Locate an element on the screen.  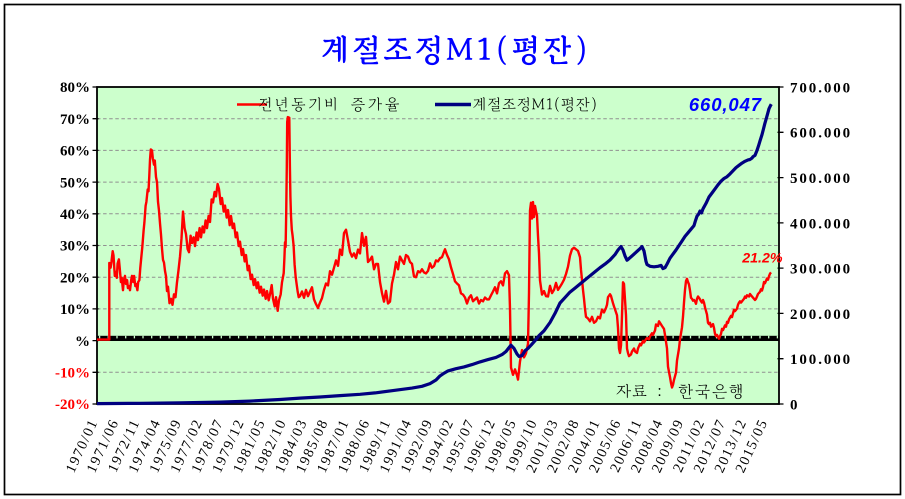
svg-text: 400.000 is located at coordinates (821, 224).